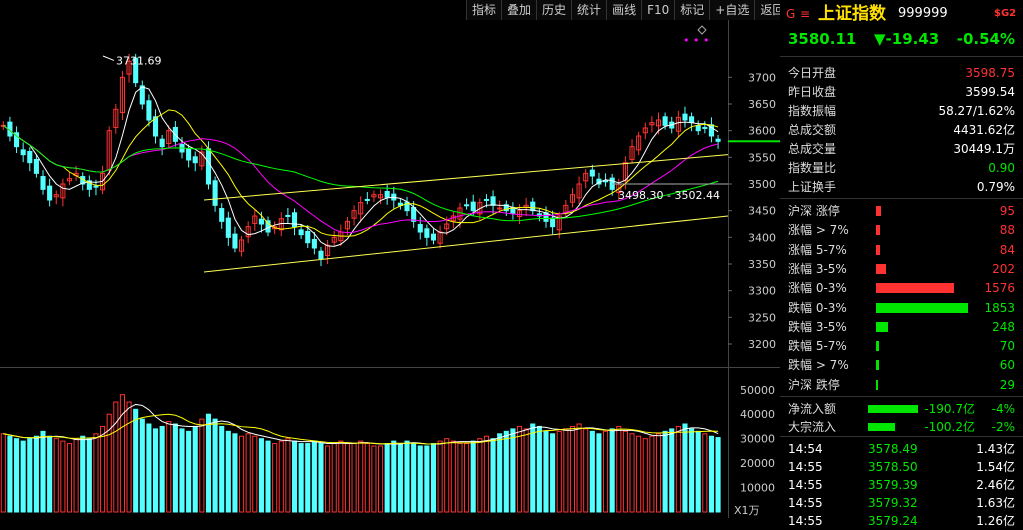 Image resolution: width=1023 pixels, height=530 pixels. Describe the element at coordinates (1003, 268) in the screenshot. I see `distribution-count: 202` at that location.